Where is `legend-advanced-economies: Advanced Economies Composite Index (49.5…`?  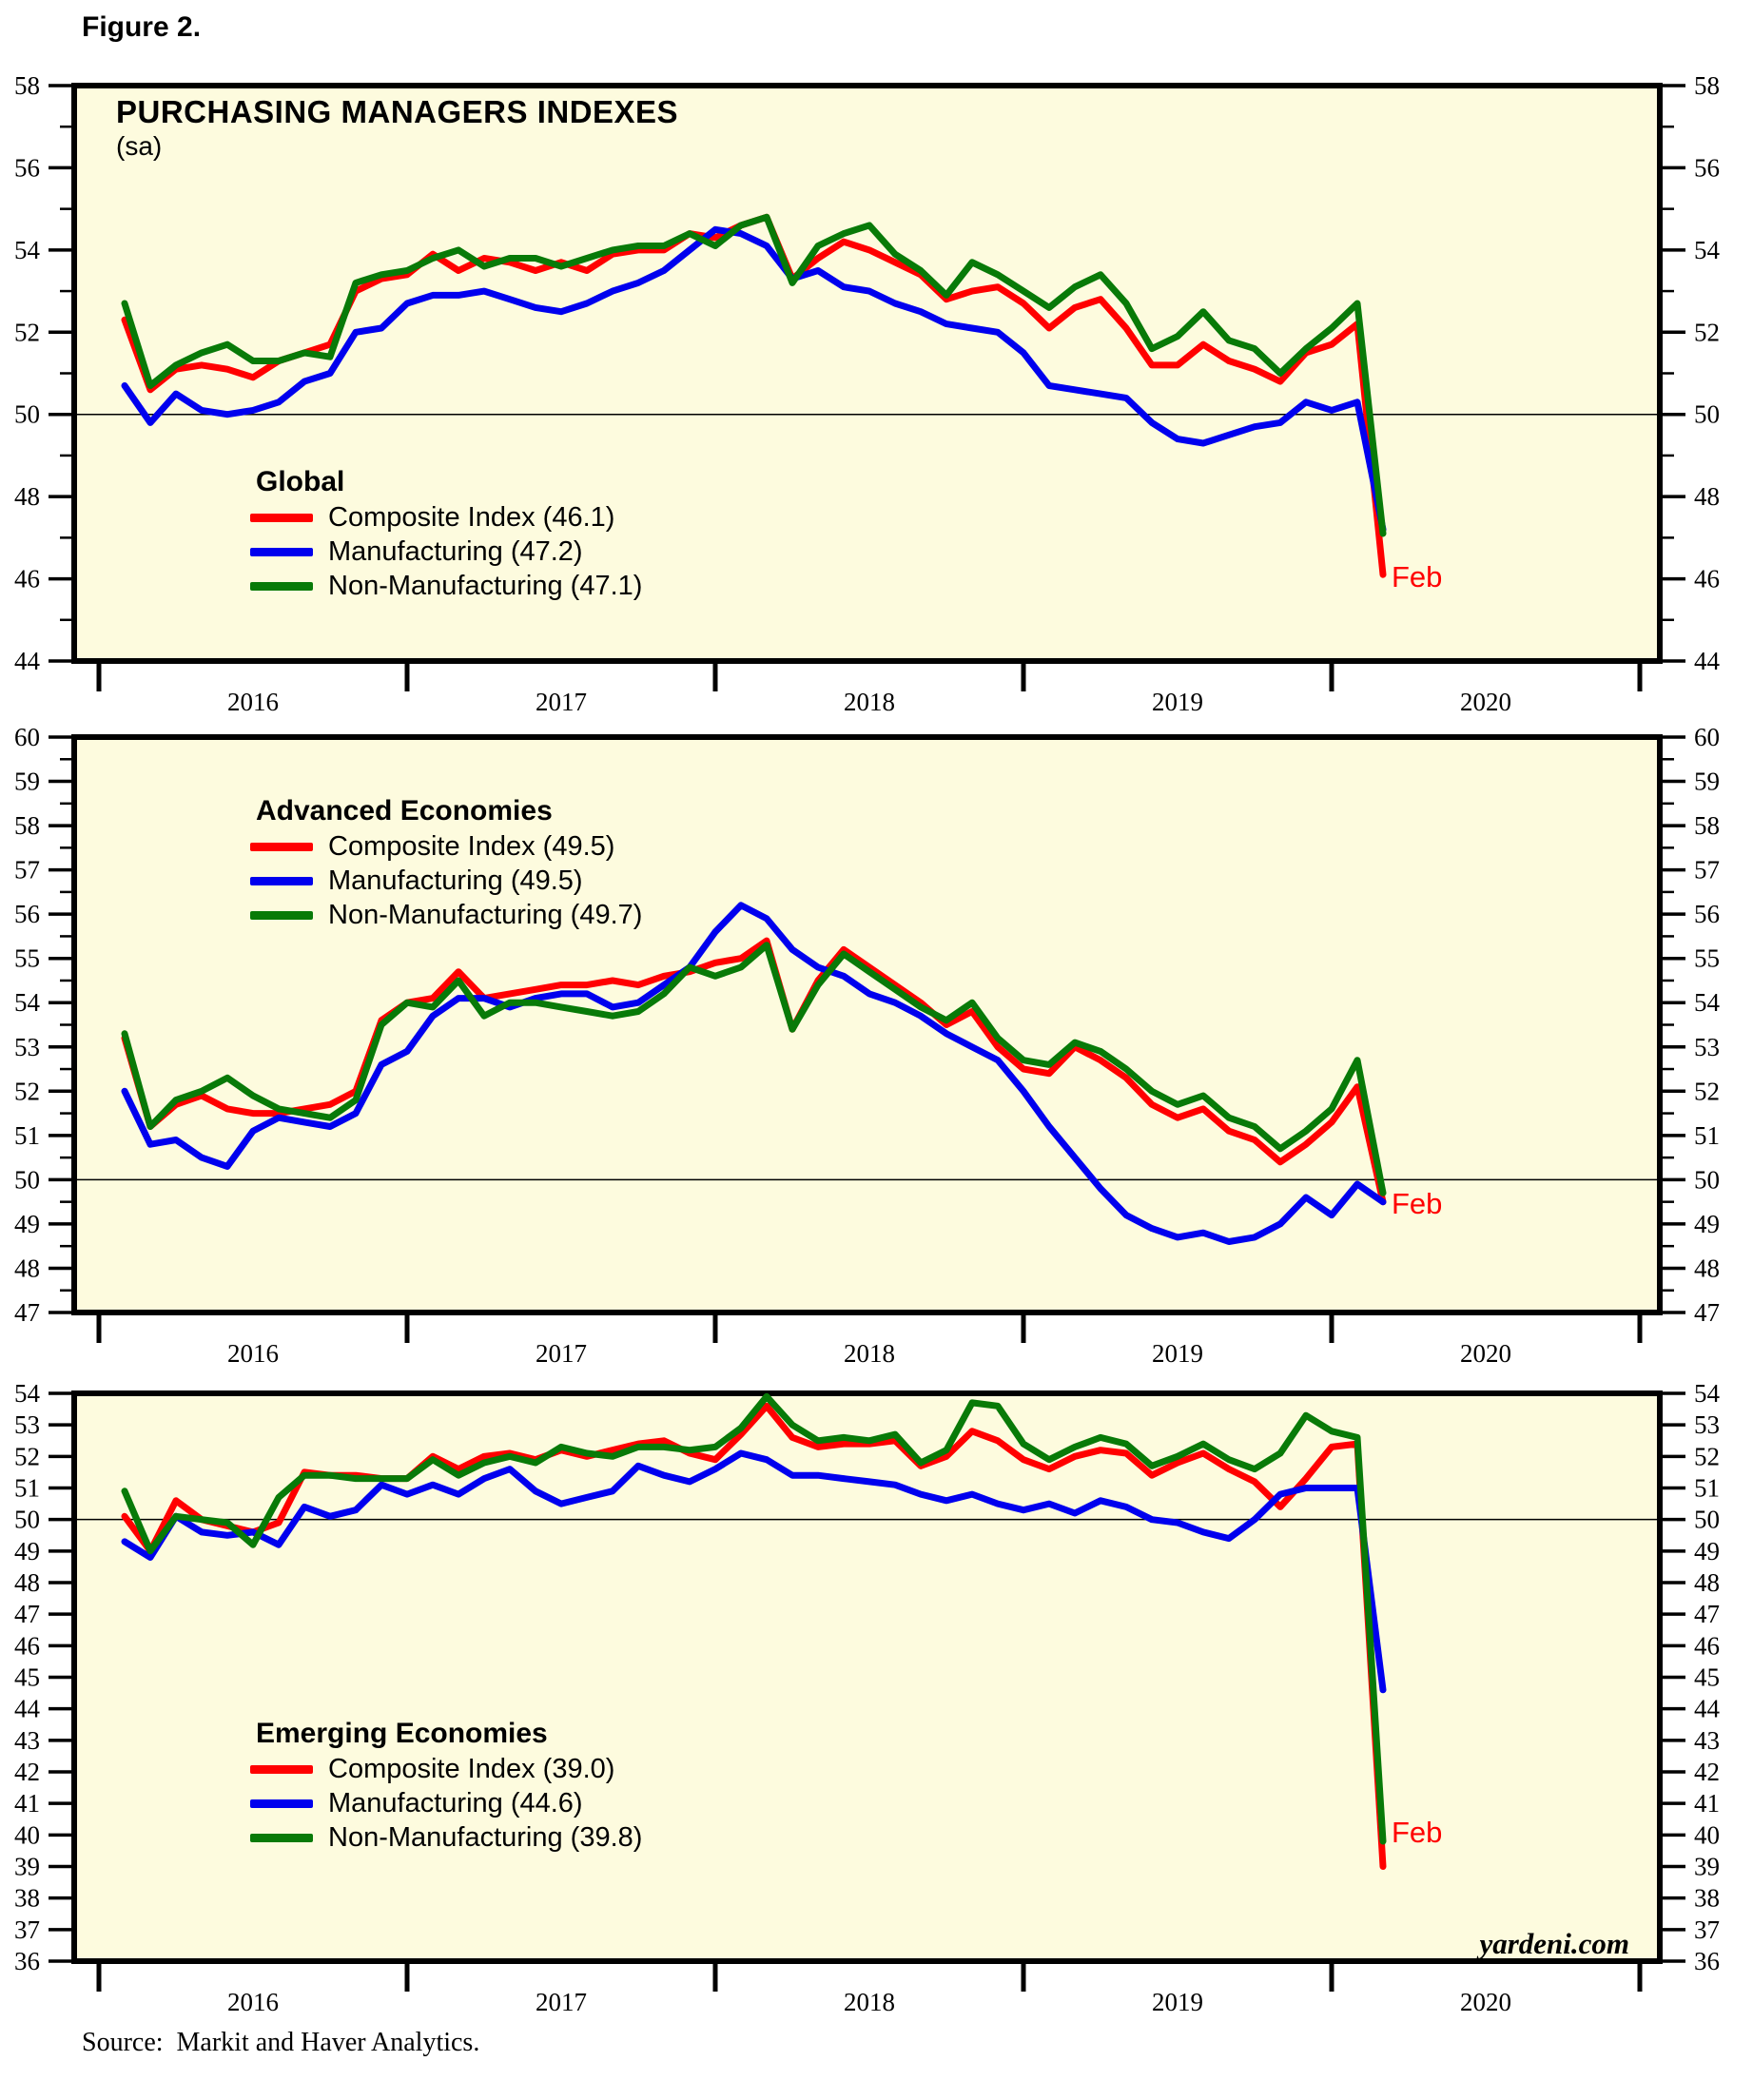
legend-advanced-economies: Advanced Economies Composite Index (49.5… is located at coordinates (446, 863).